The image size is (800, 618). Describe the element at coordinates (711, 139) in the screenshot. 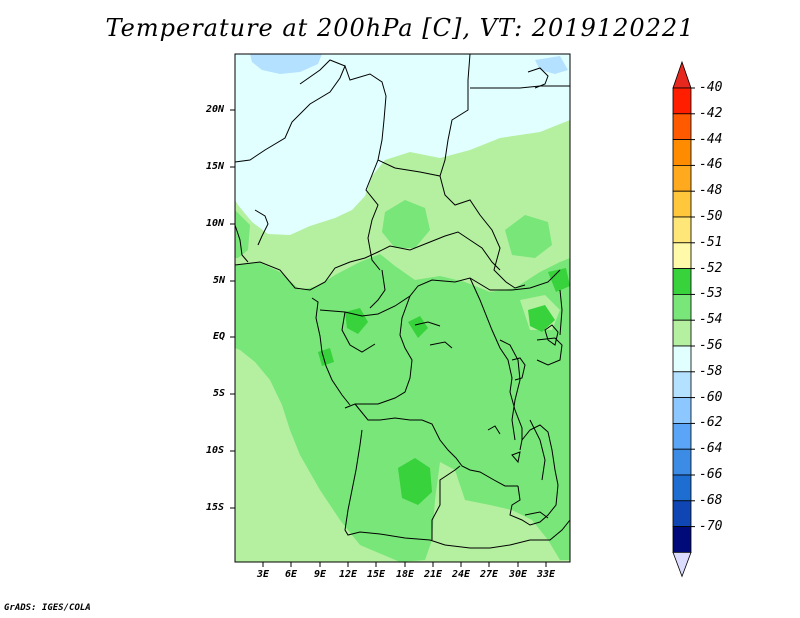

I see `colorbar-label: -44` at that location.